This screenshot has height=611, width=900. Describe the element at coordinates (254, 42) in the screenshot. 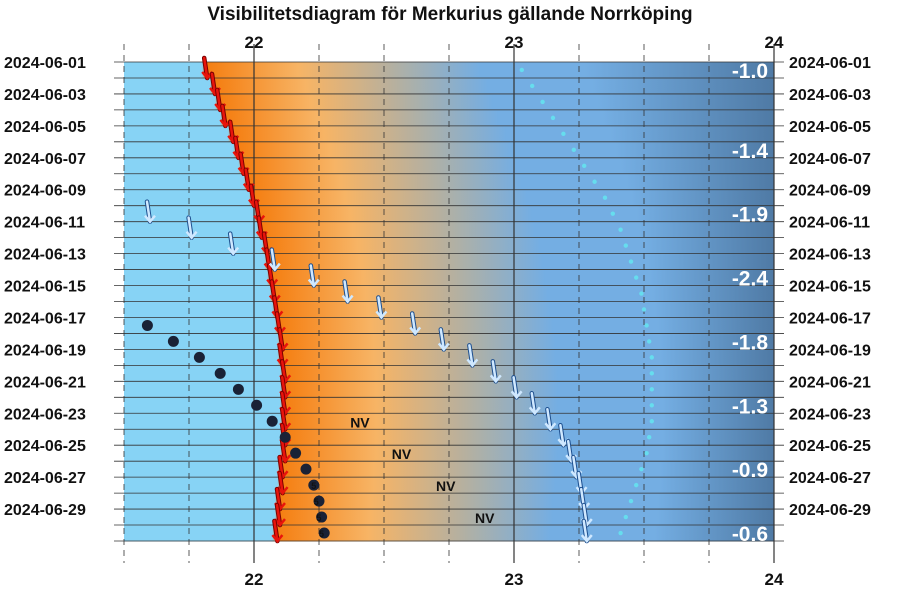

I see `x-tick-label-top: 22` at that location.